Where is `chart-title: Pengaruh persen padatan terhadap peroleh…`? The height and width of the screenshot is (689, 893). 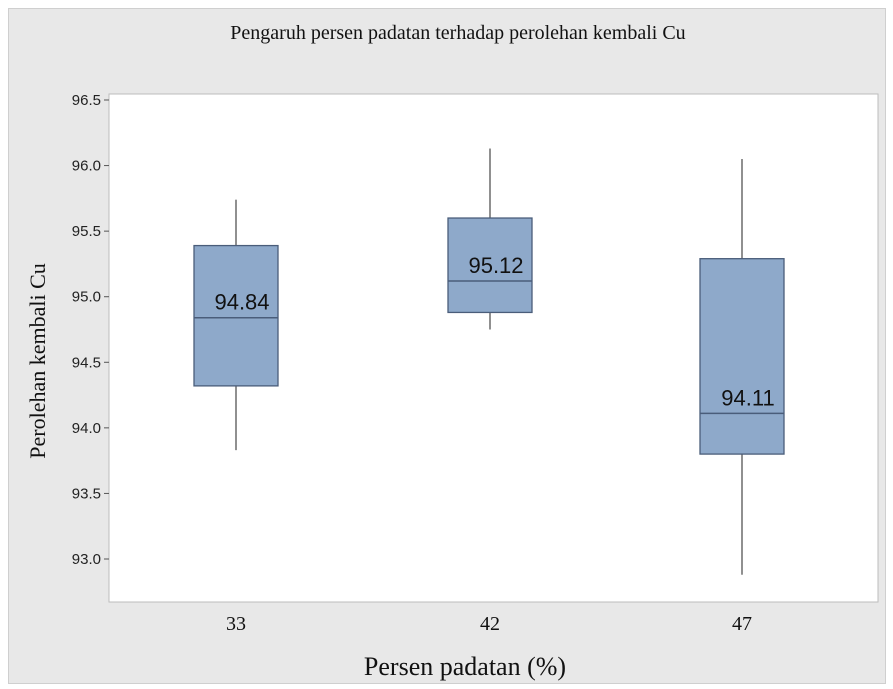
chart-title: Pengaruh persen padatan terhadap peroleh… is located at coordinates (457, 33).